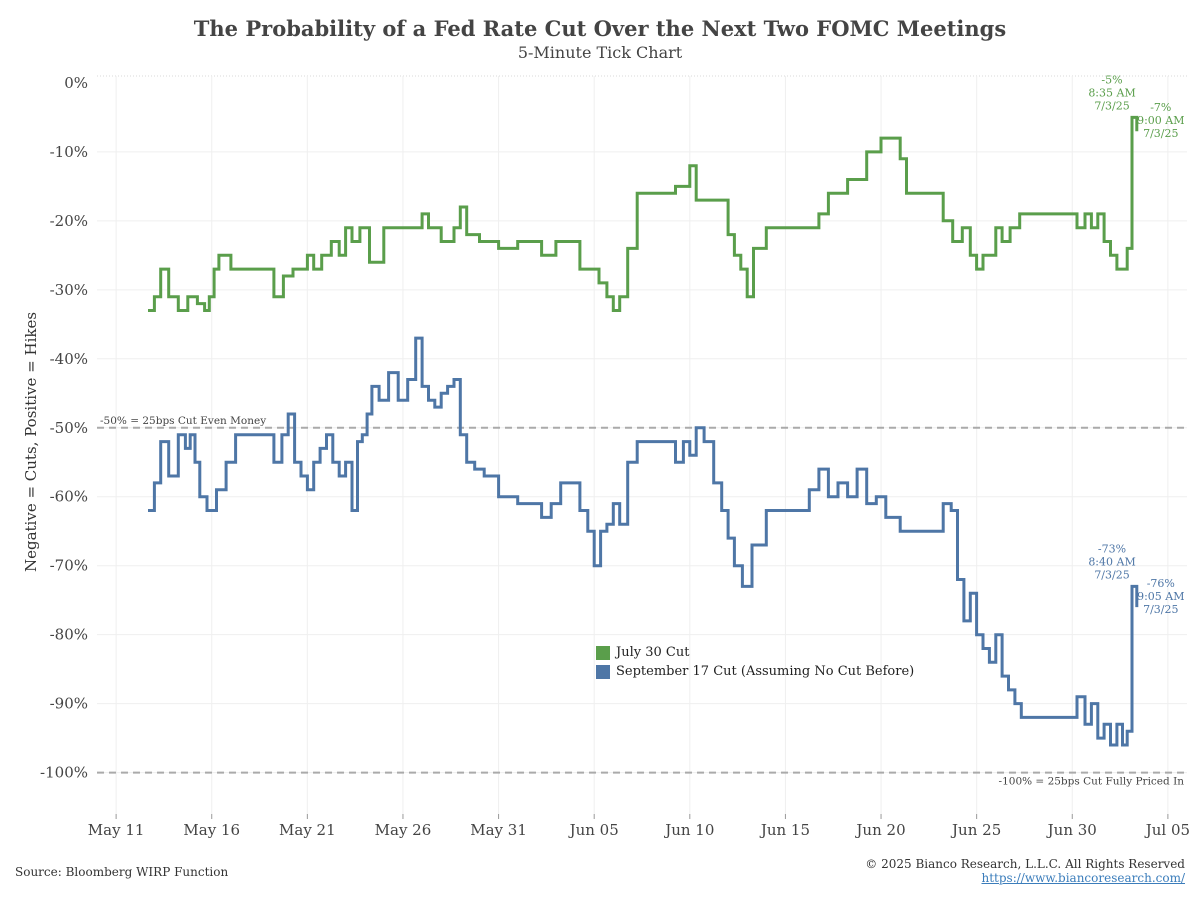 The image size is (1200, 900). I want to click on x-tick-label: Jul 05, so click(1167, 830).